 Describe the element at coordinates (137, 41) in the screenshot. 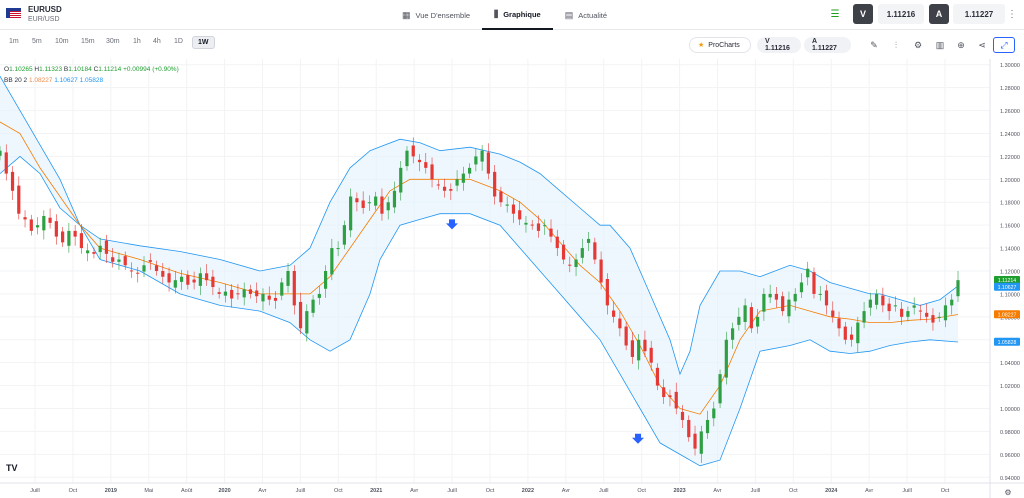

I see `timeframe-1h: 1h` at that location.